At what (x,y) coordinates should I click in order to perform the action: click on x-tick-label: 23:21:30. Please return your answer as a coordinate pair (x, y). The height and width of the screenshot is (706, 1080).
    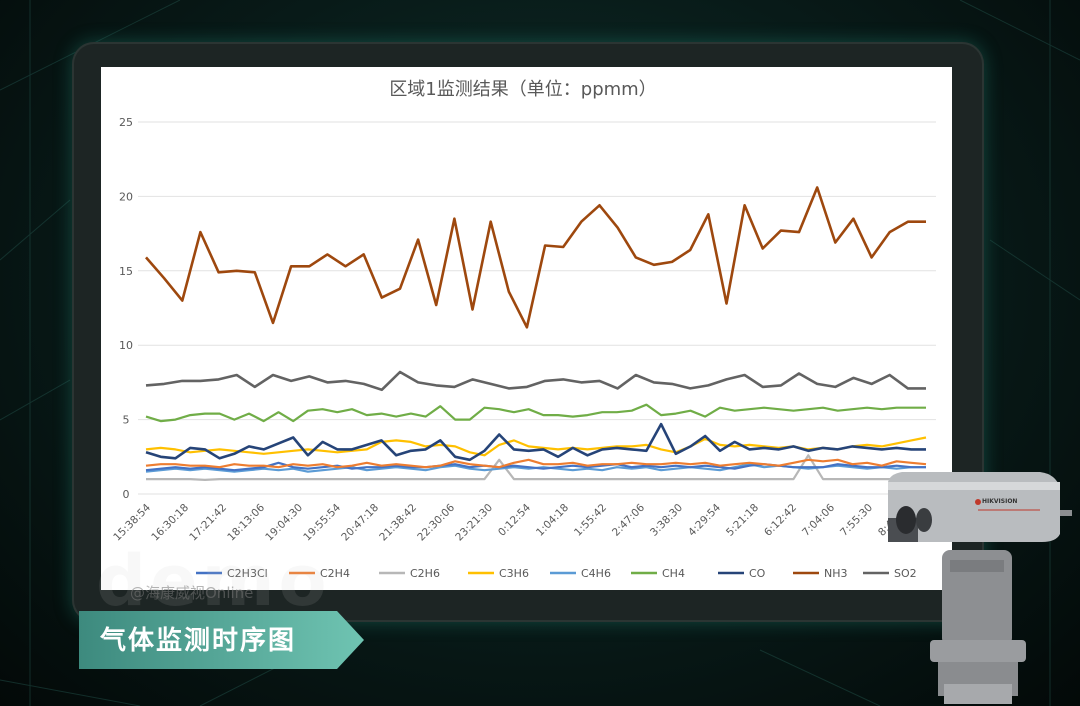
    Looking at the image, I should click on (474, 523).